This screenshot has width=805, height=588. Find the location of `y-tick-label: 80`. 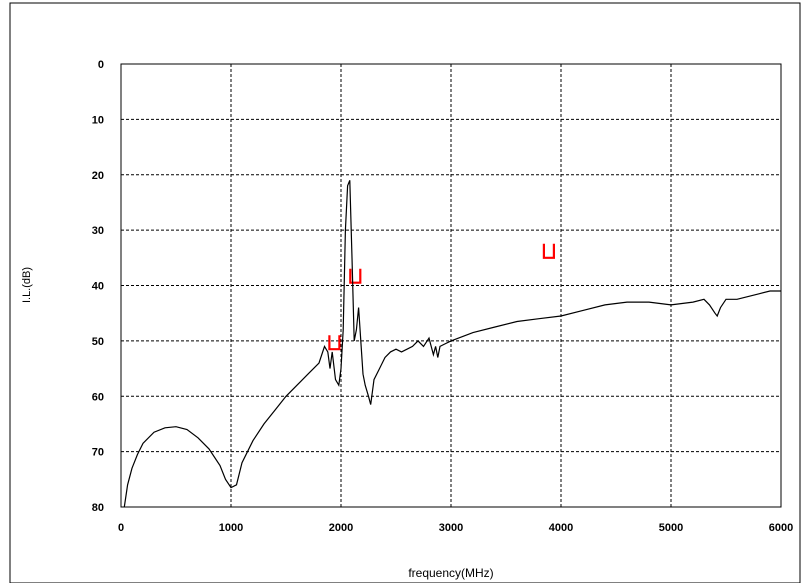

y-tick-label: 80 is located at coordinates (98, 508).